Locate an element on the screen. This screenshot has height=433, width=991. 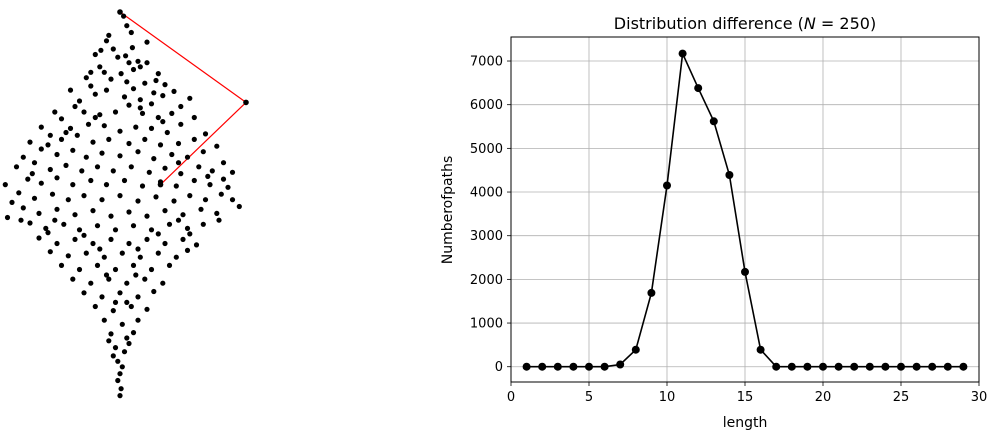
y-axis-label: Numberofpaths is located at coordinates (448, 210).